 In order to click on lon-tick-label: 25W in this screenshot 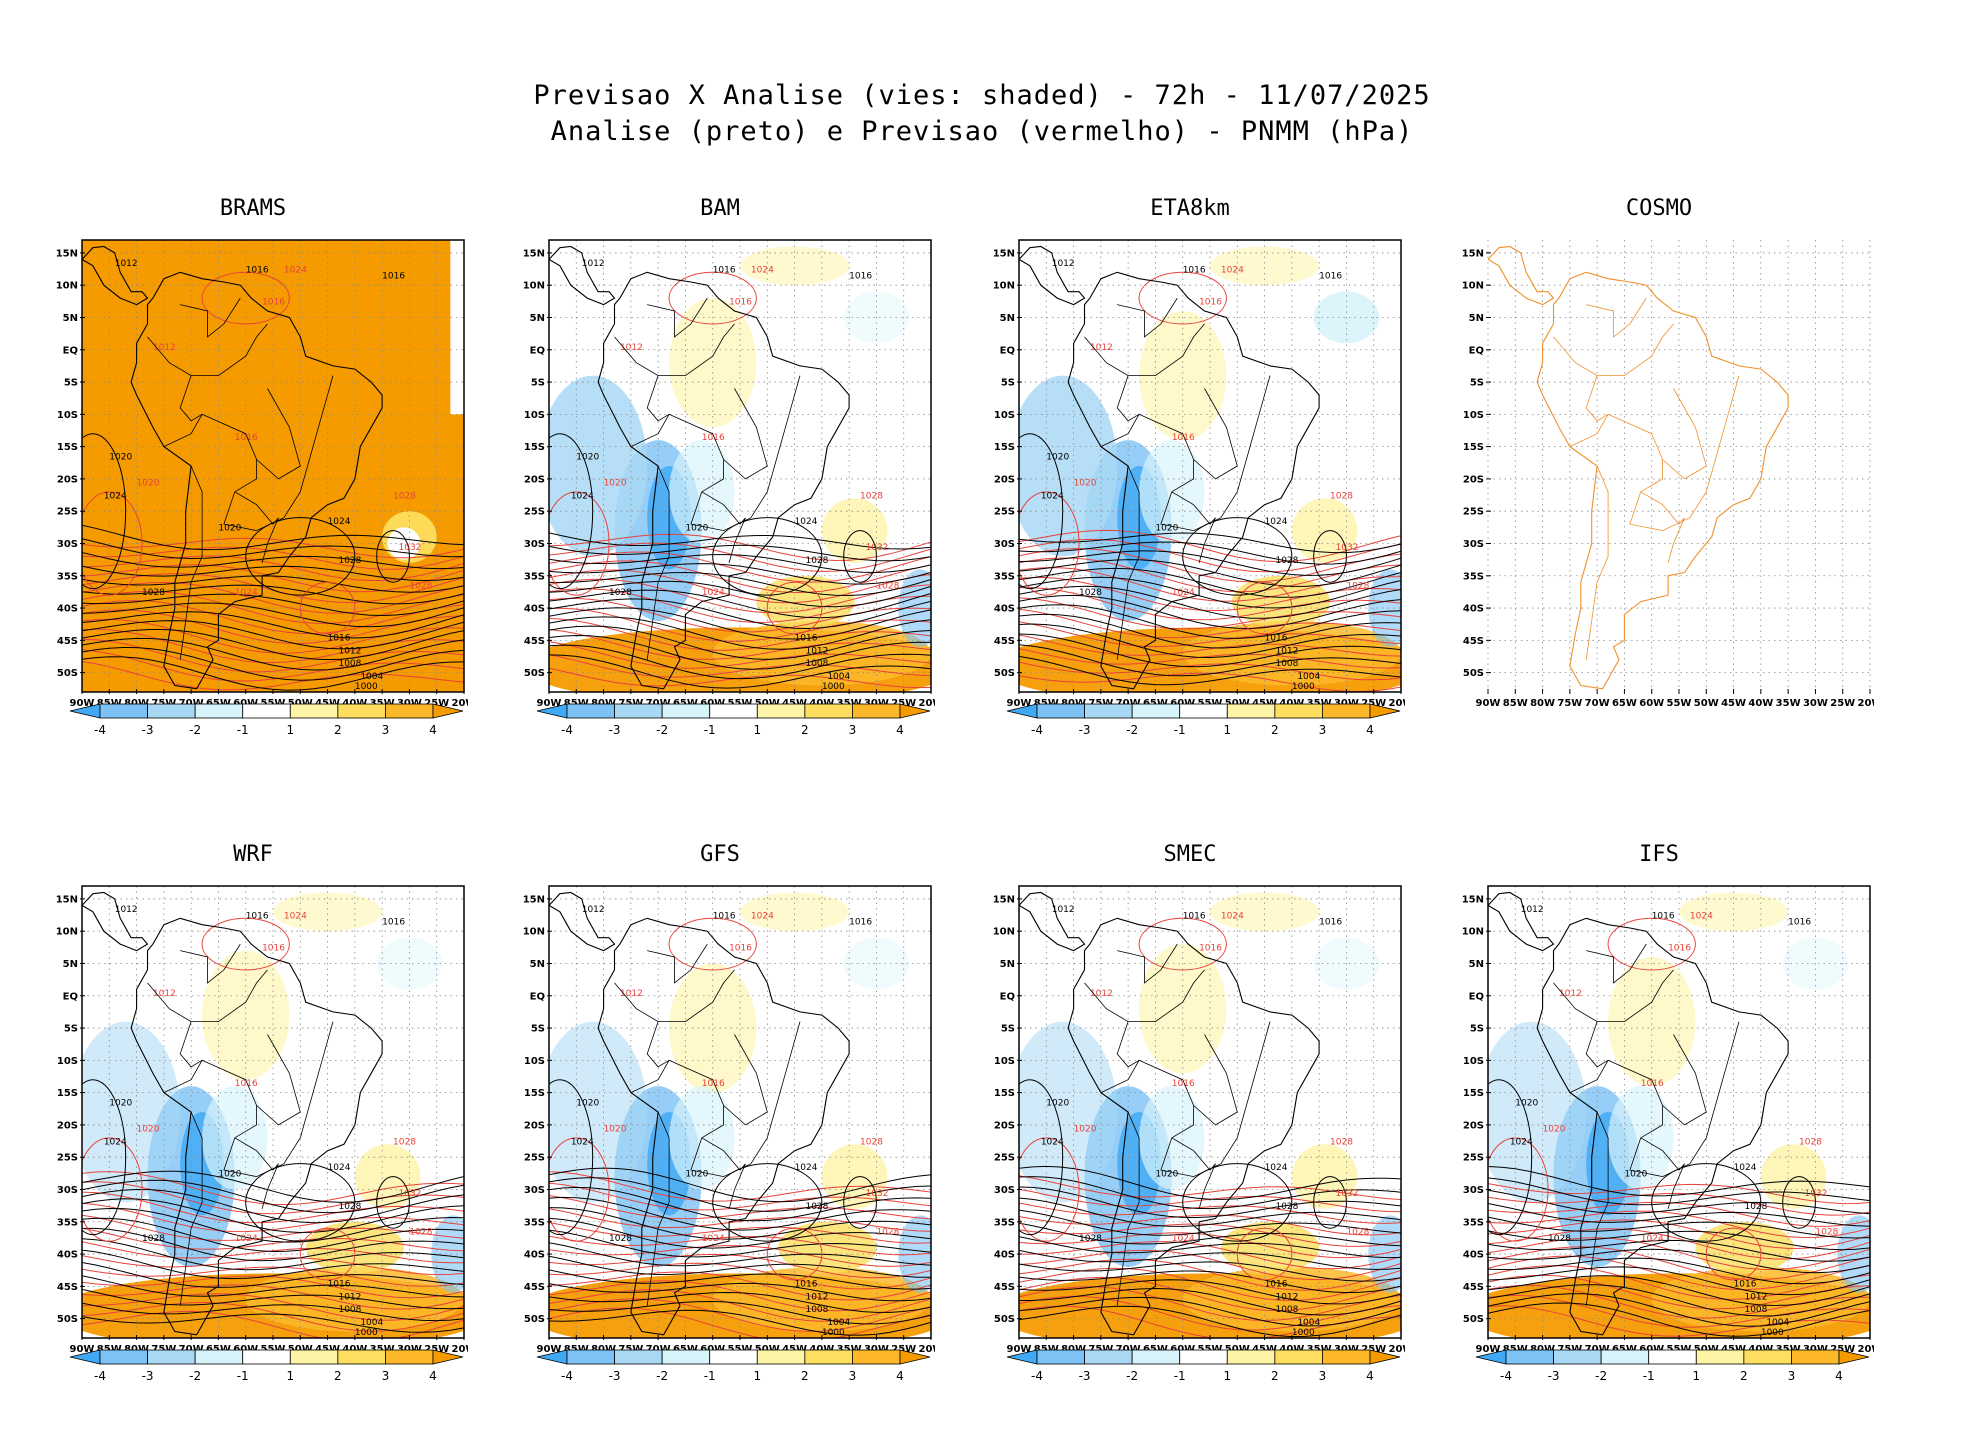, I will do `click(436, 1349)`.